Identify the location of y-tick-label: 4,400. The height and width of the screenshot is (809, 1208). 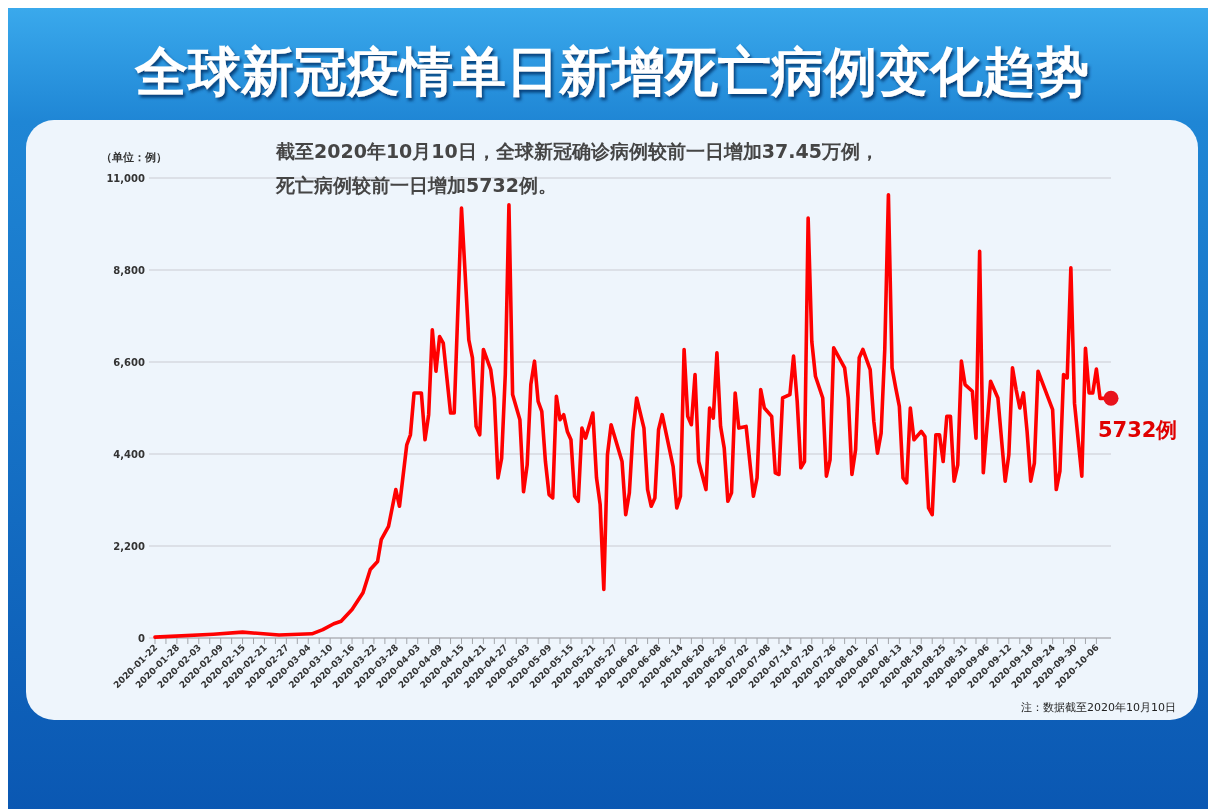
(129, 454).